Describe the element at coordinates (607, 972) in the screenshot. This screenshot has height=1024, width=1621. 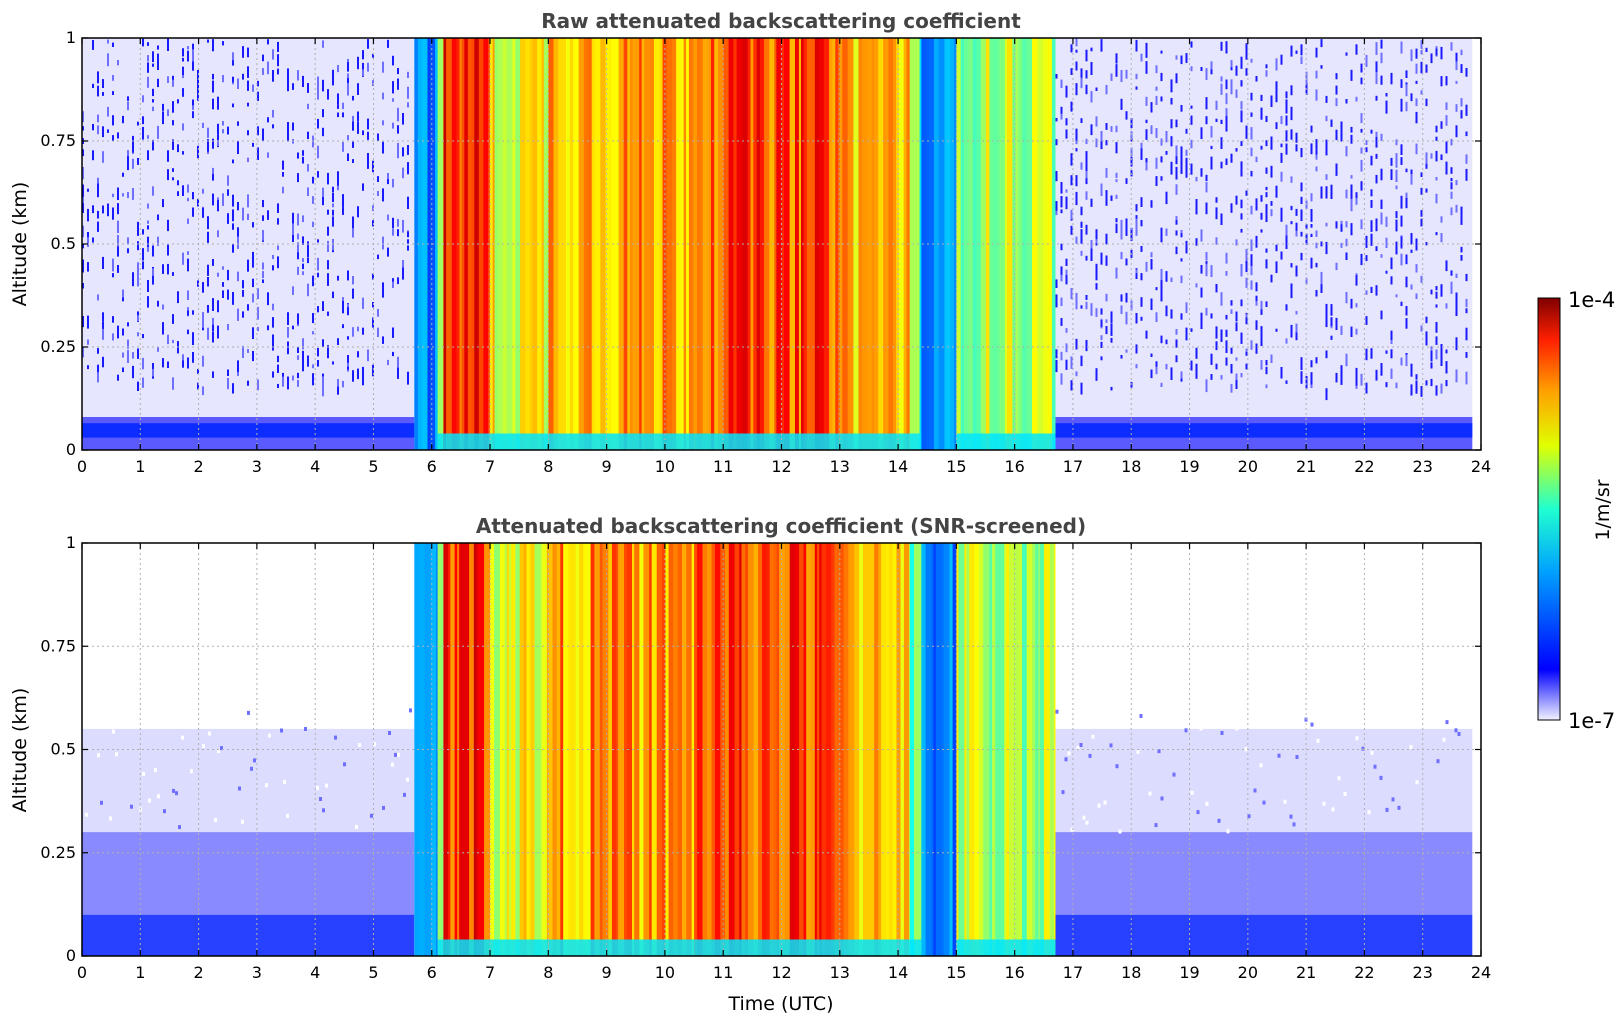
I see `x-tick-label: 9` at that location.